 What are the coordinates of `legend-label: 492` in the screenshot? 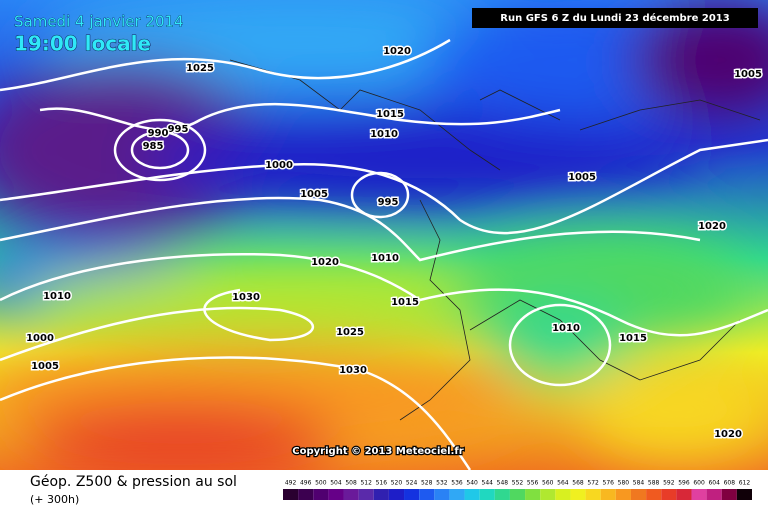 It's located at (291, 483).